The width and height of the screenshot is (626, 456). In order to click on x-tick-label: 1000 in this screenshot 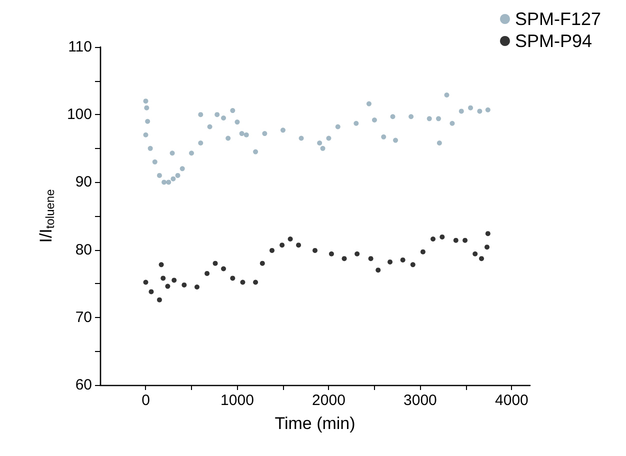, I will do `click(237, 400)`.